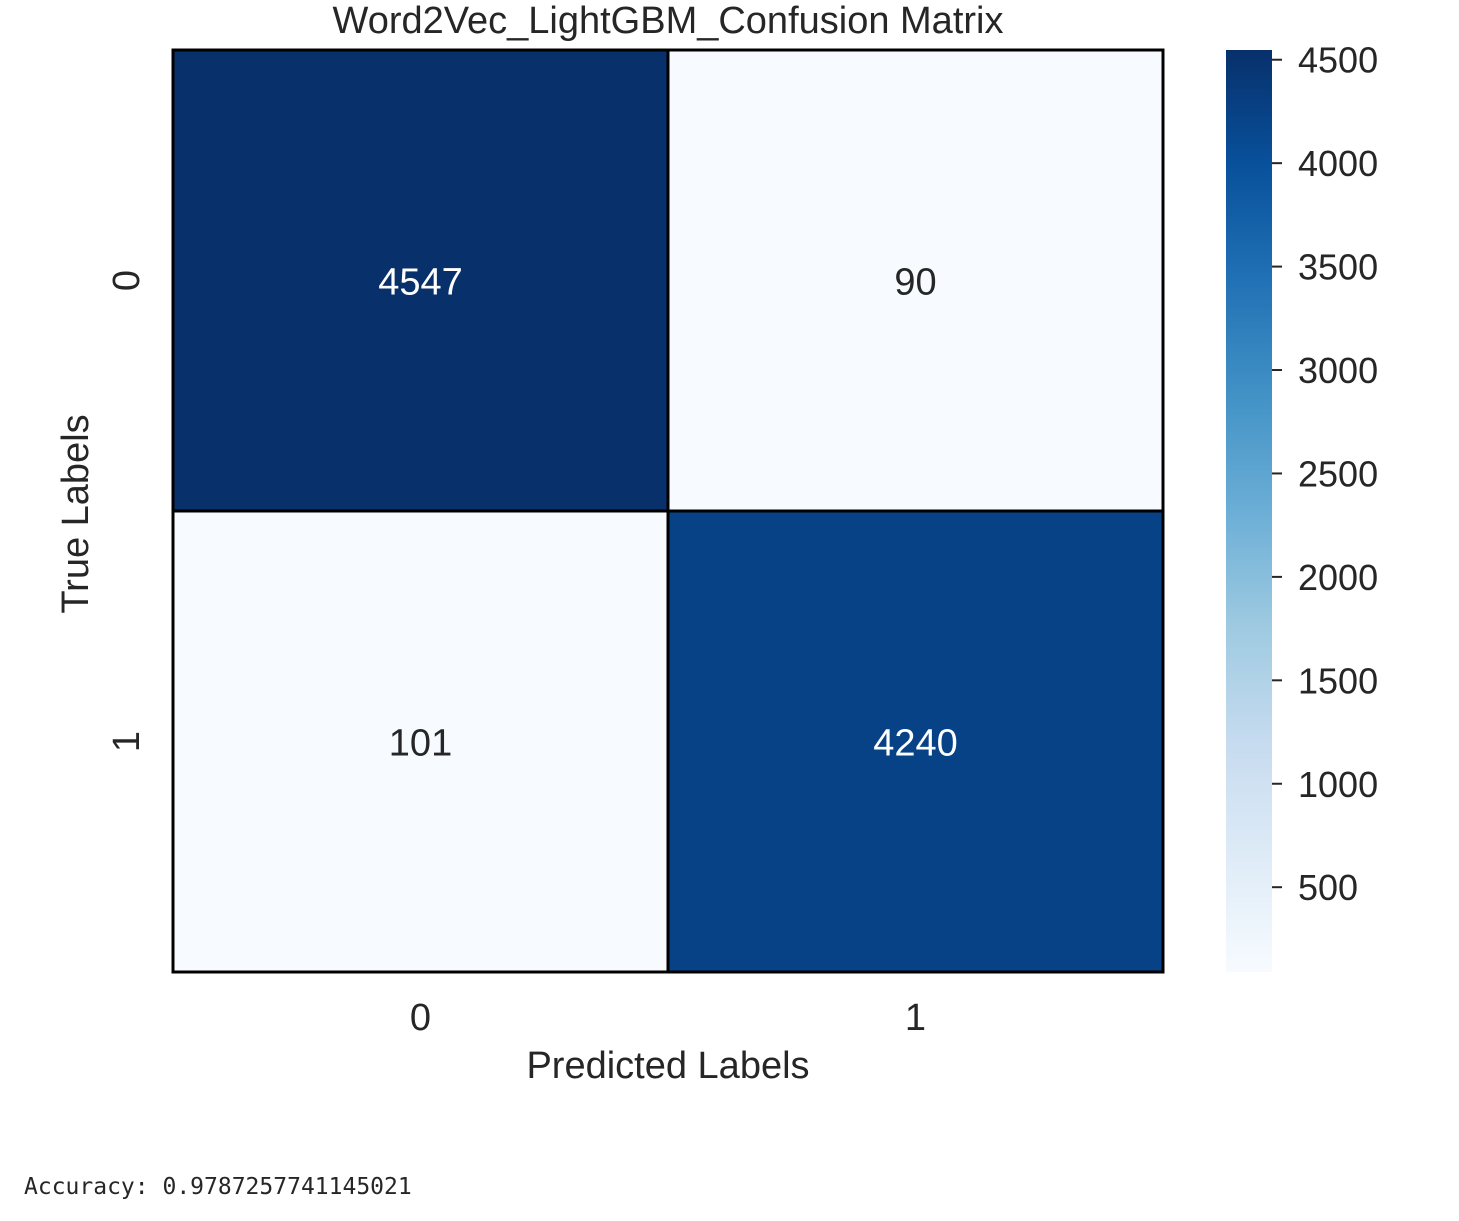 This screenshot has width=1459, height=1221. What do you see at coordinates (76, 513) in the screenshot?
I see `y-axis-label: True Labels` at bounding box center [76, 513].